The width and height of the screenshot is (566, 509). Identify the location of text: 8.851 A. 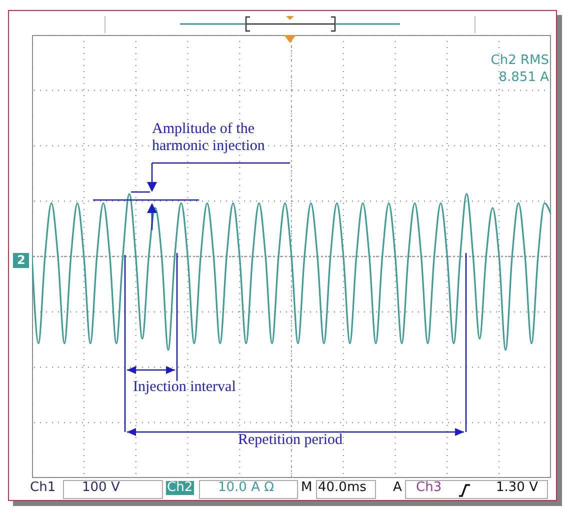
(523, 78).